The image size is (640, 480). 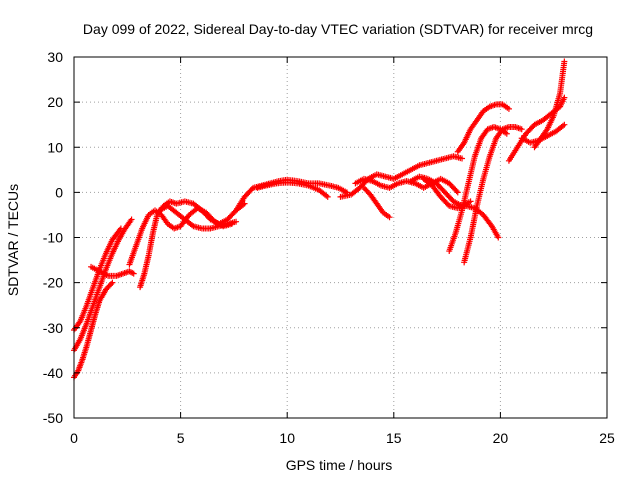 What do you see at coordinates (59, 192) in the screenshot?
I see `y-tick-label: 0` at bounding box center [59, 192].